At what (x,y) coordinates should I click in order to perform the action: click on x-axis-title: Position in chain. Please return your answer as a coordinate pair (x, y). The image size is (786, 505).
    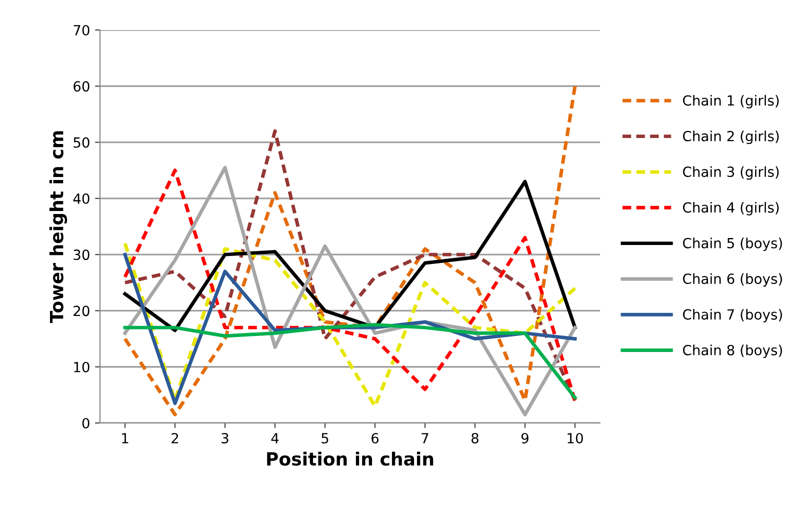
    Looking at the image, I should click on (350, 459).